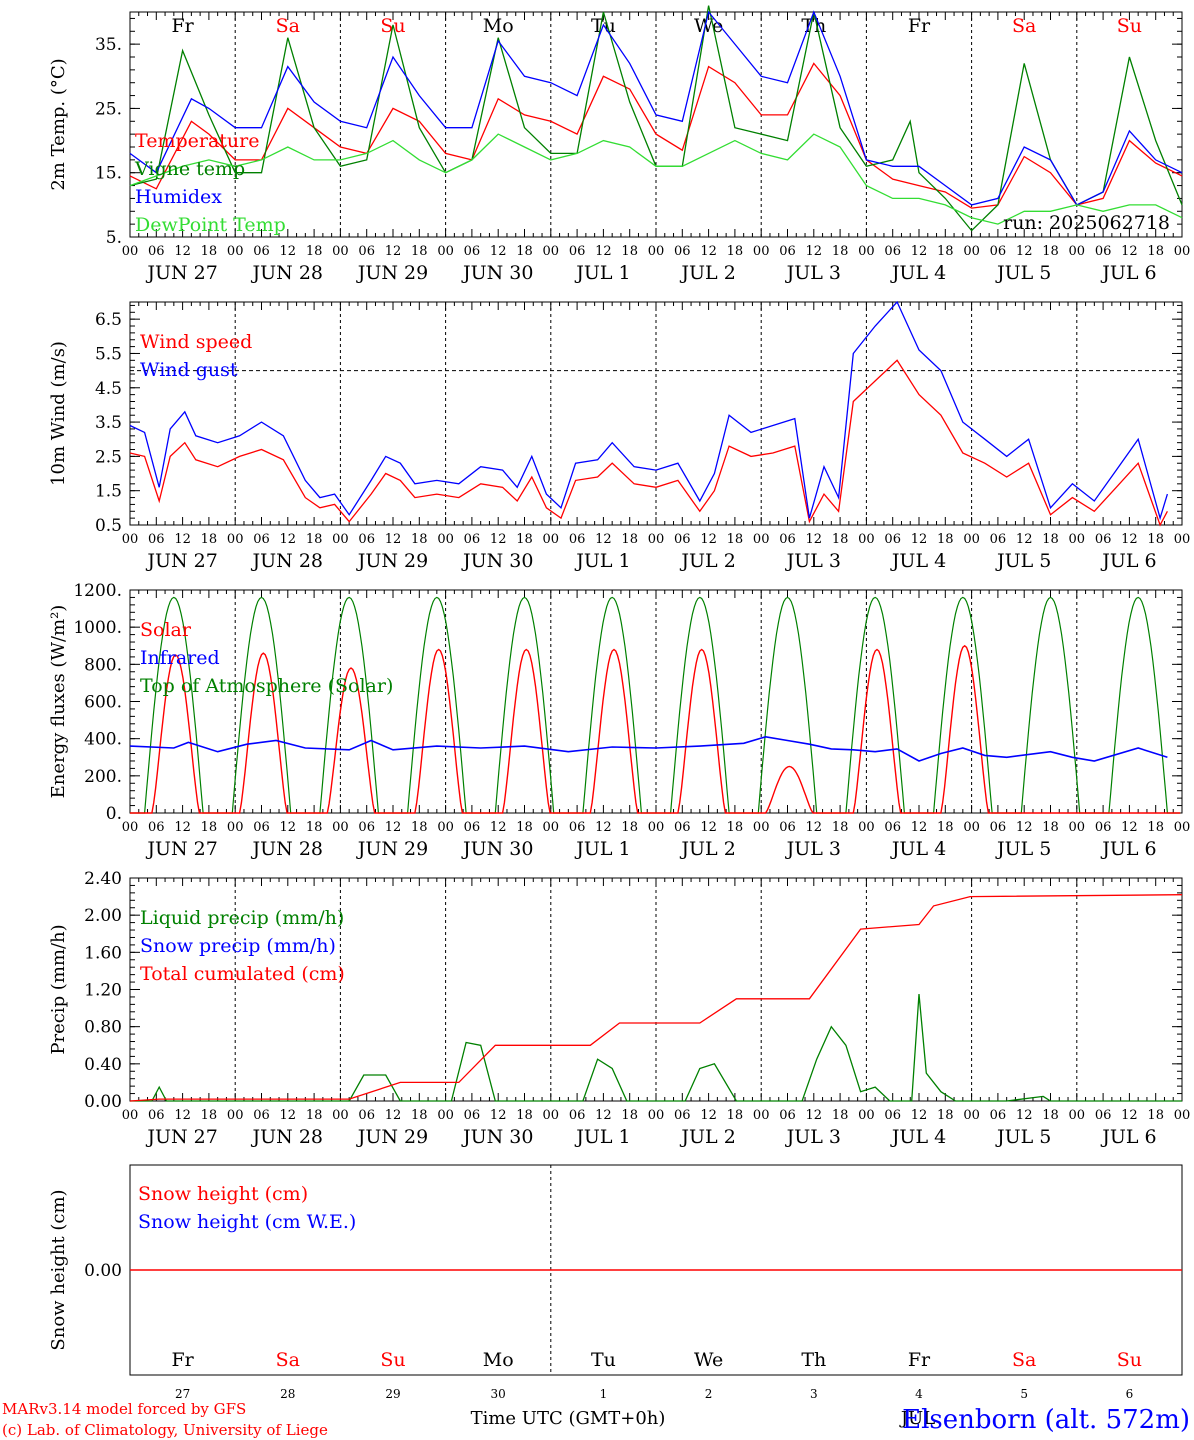 This screenshot has height=1440, width=1194. What do you see at coordinates (919, 1394) in the screenshot?
I see `snow-day-number: 4` at bounding box center [919, 1394].